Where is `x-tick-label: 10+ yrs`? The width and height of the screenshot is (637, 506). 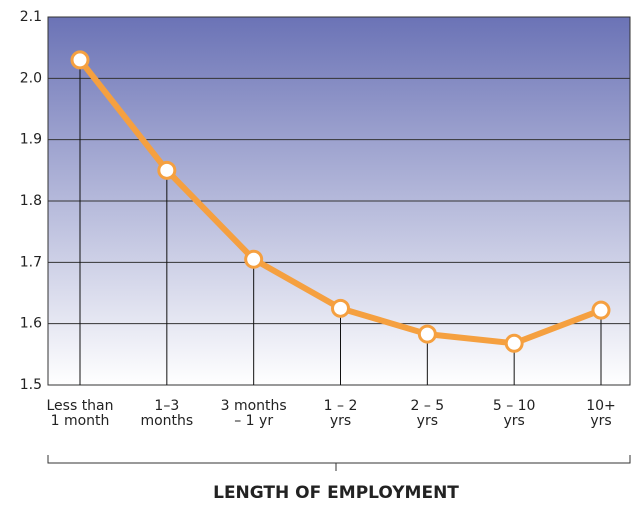
x-tick-label: 10+ yrs is located at coordinates (601, 413).